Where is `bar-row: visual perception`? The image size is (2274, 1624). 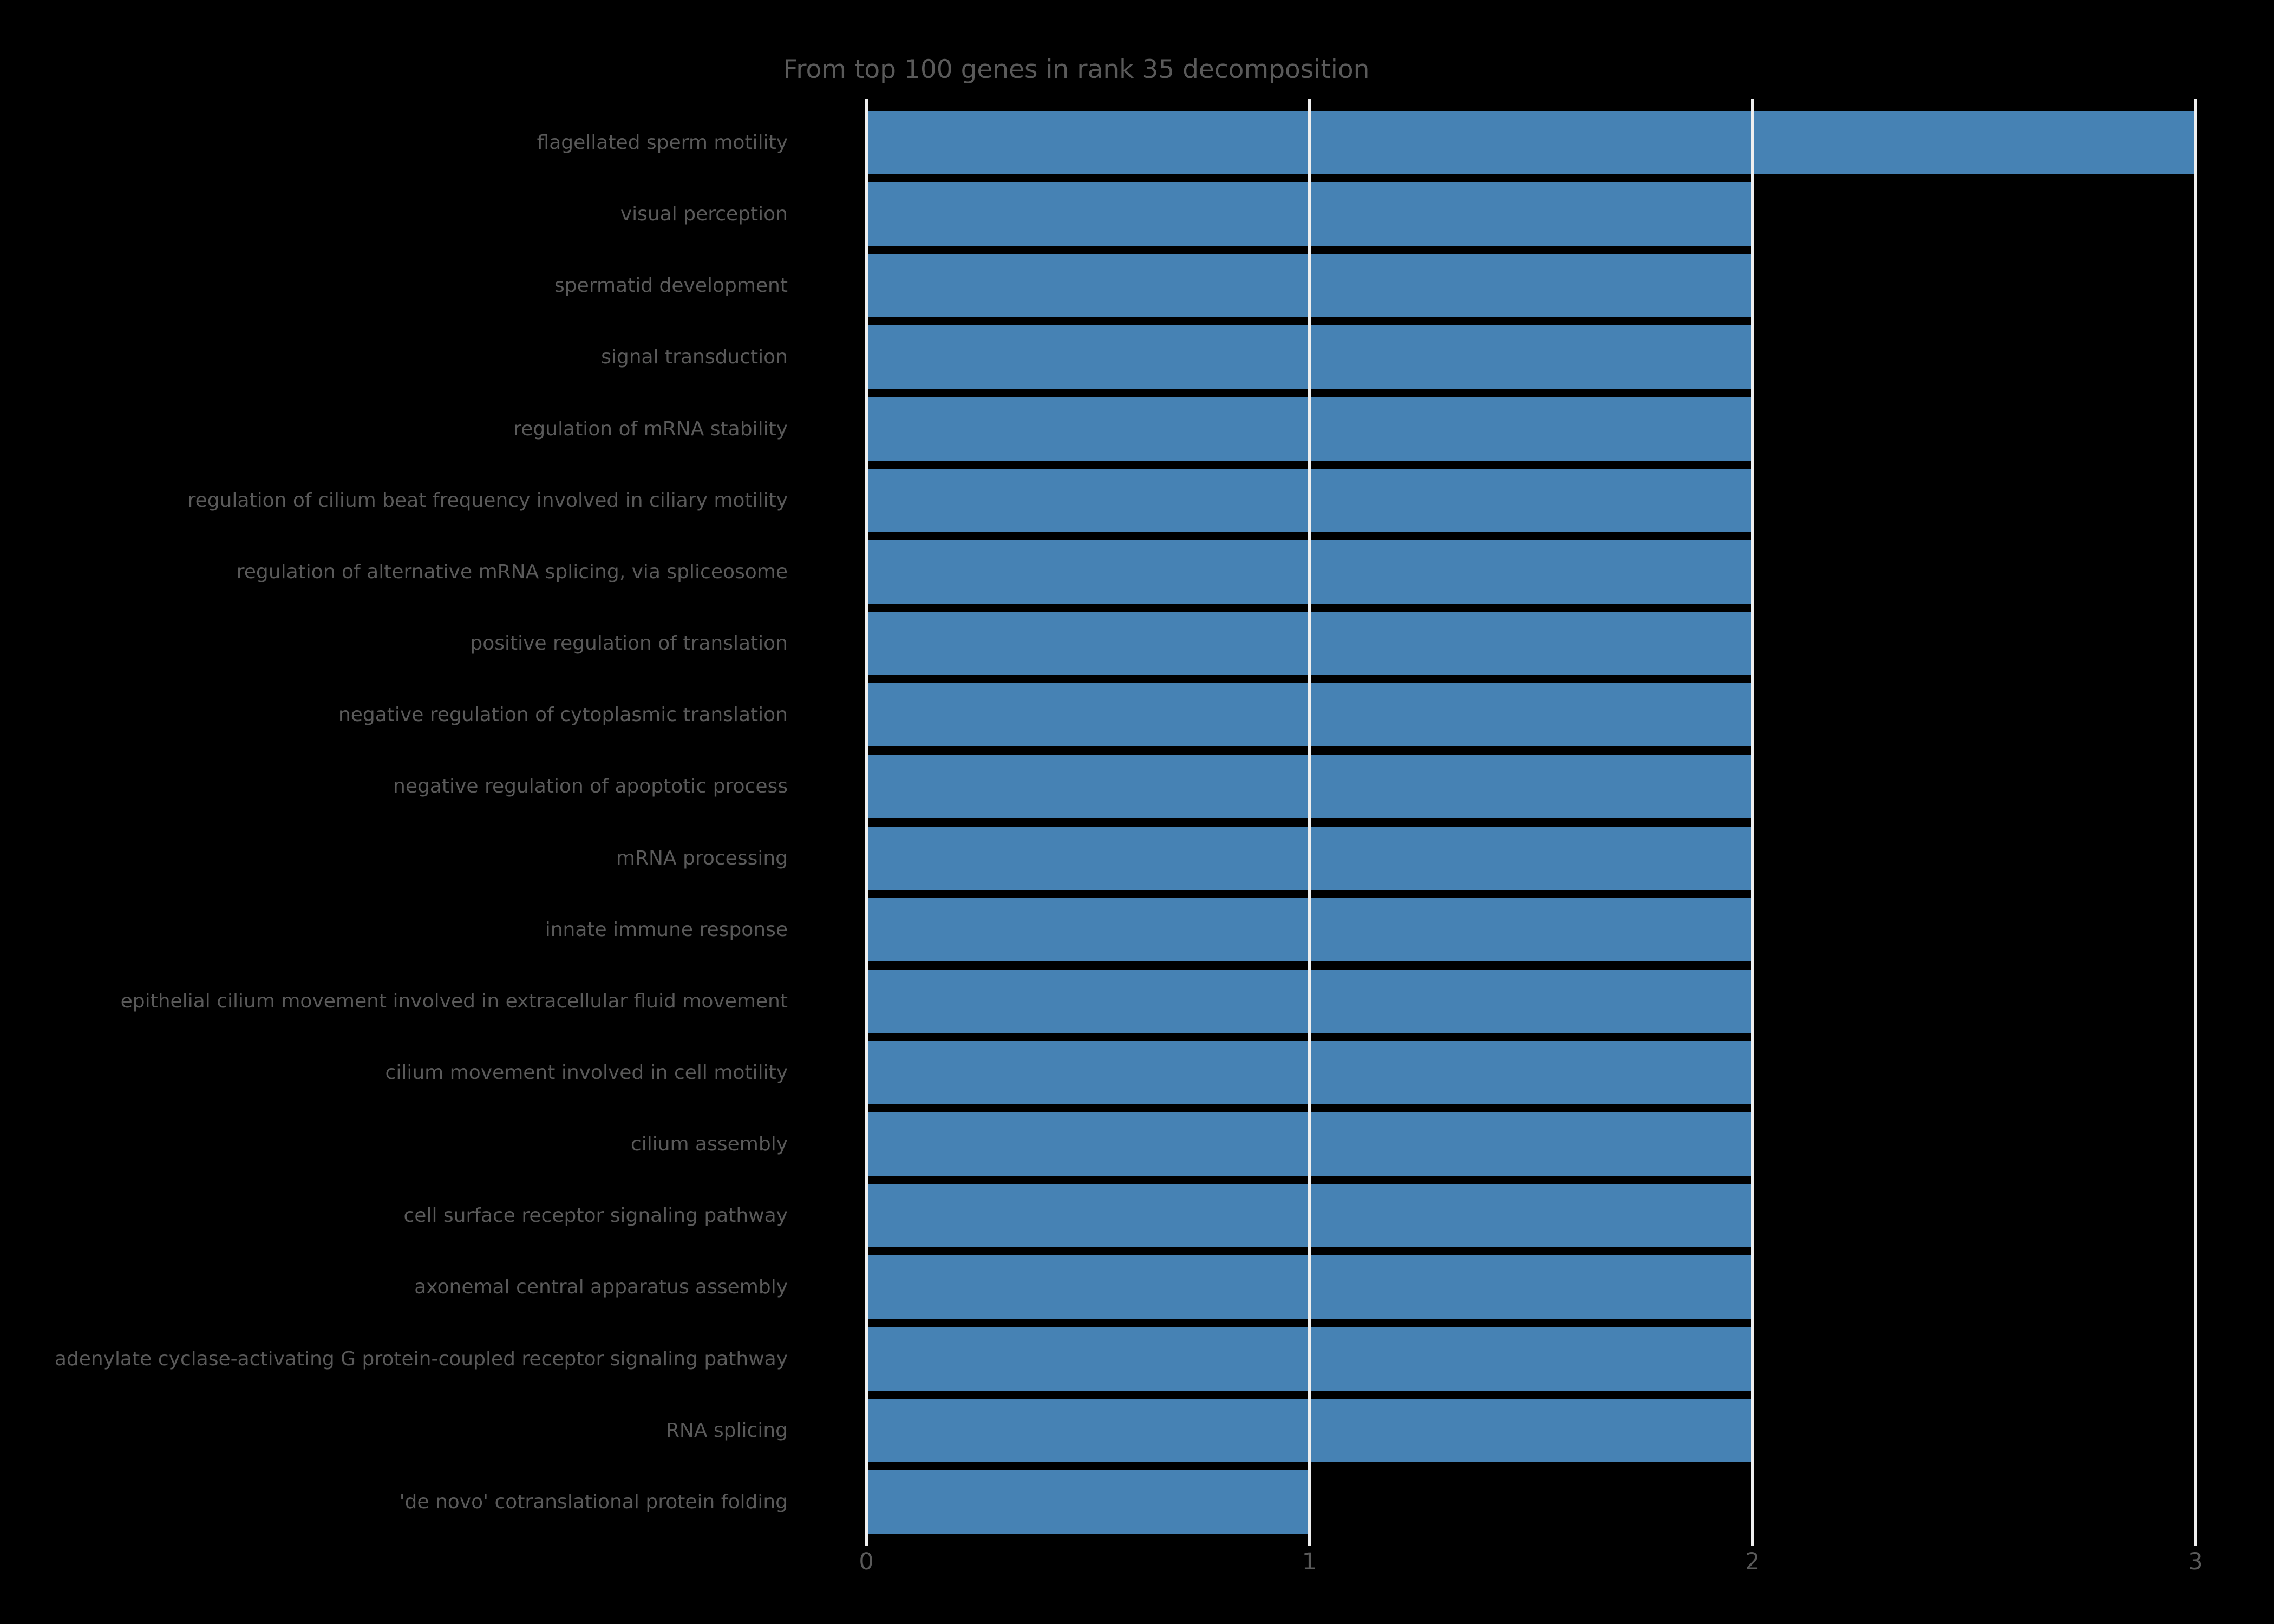
bar-row: visual perception is located at coordinates (1137, 214).